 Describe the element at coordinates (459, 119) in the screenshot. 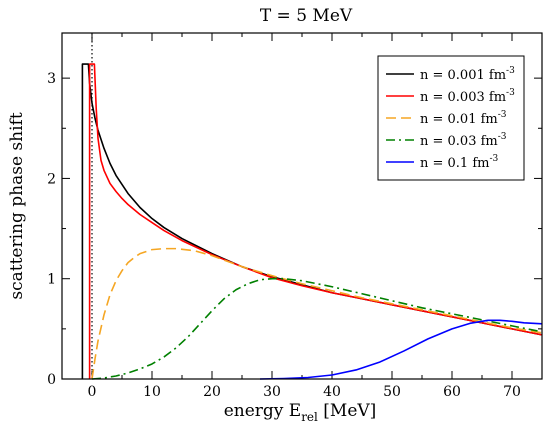

I see `legend-label-text: n = 0.01 fm` at that location.